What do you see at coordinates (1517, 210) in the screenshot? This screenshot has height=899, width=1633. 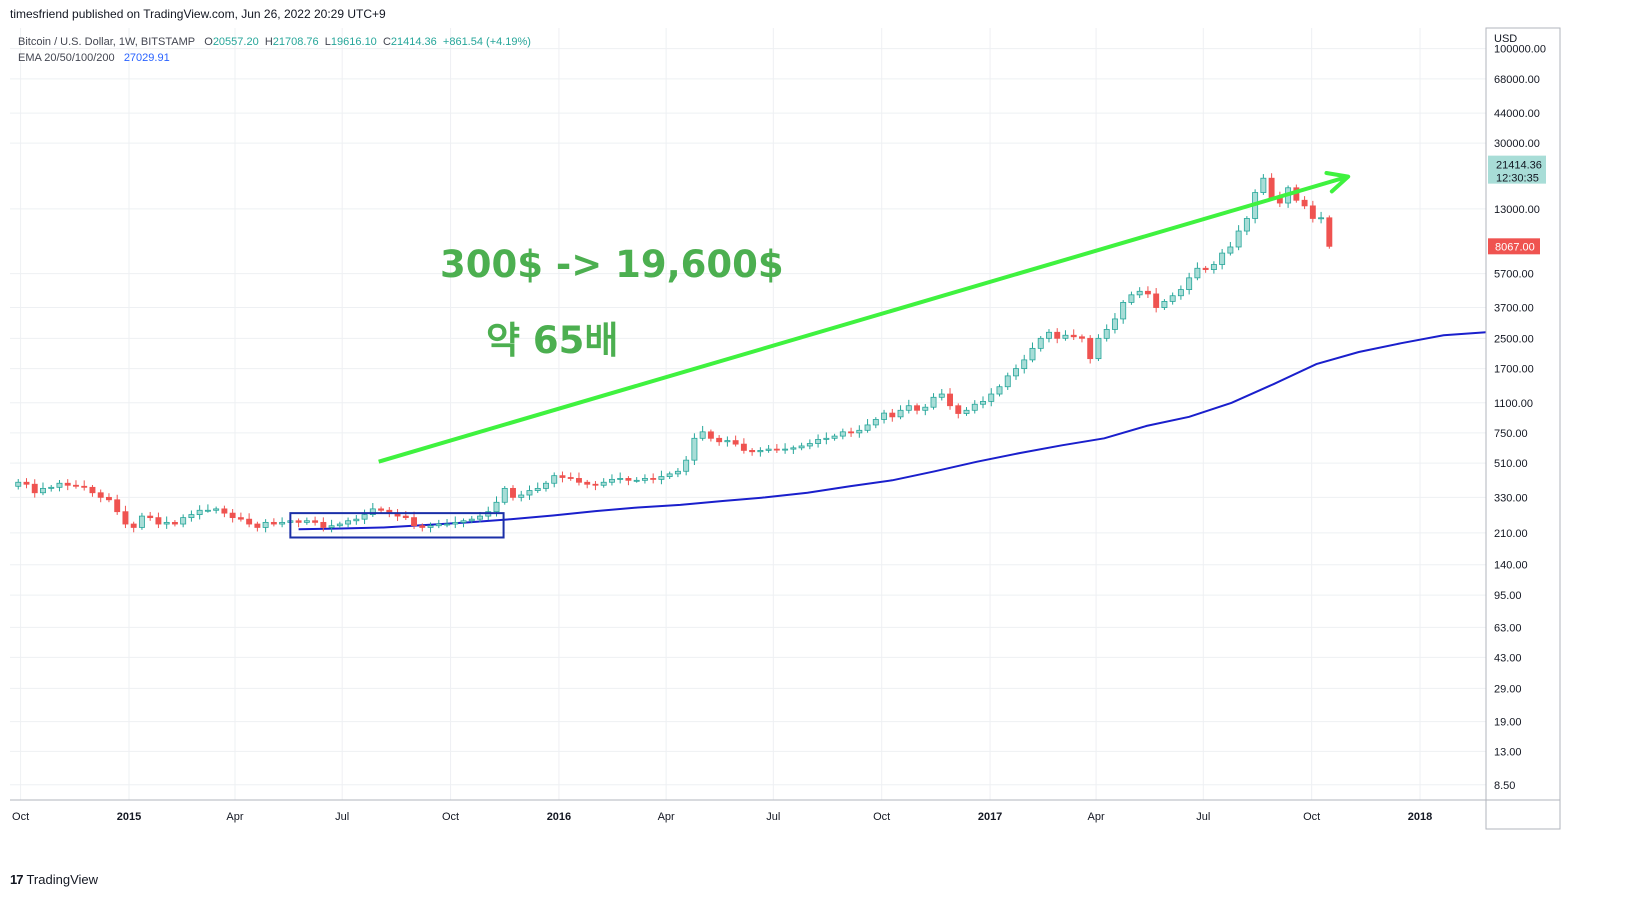 I see `y-tick-label: 13000.00` at bounding box center [1517, 210].